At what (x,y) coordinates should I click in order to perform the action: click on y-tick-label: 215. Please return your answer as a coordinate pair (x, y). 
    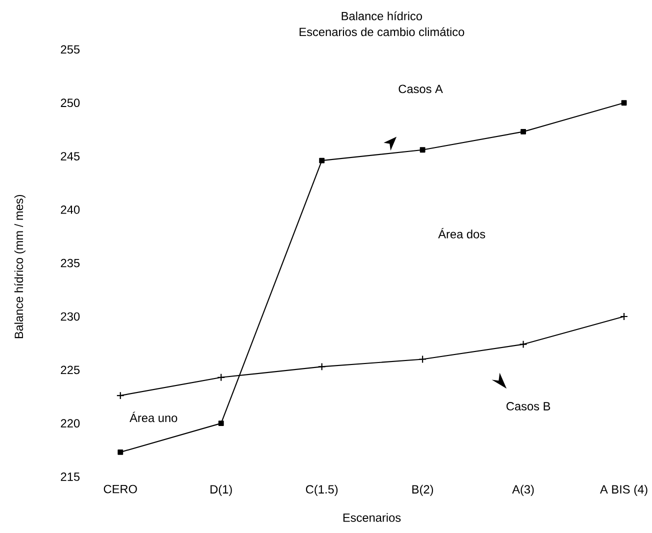
    Looking at the image, I should click on (70, 476).